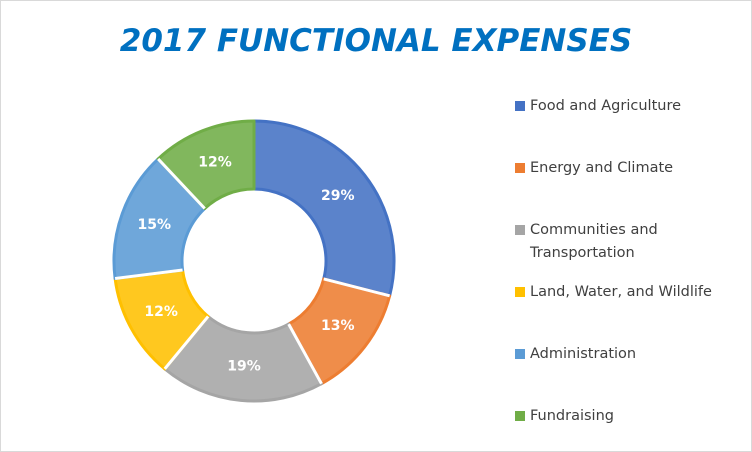 The height and width of the screenshot is (452, 752). Describe the element at coordinates (602, 168) in the screenshot. I see `legend-label: Energy and Climate` at that location.